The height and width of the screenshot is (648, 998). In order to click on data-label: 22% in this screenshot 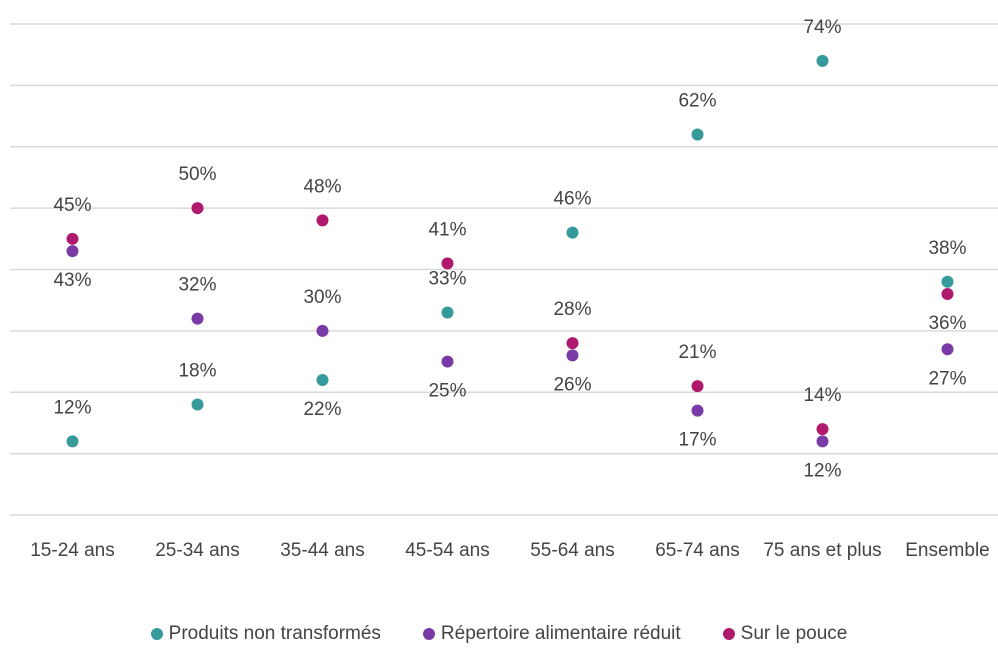, I will do `click(322, 409)`.